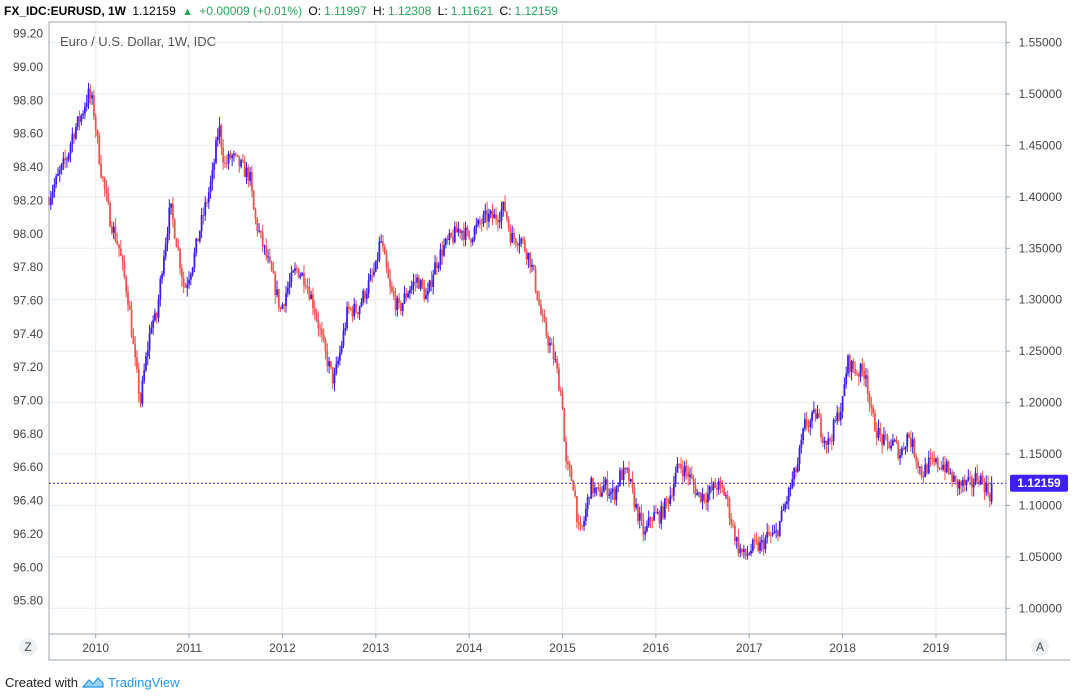 The height and width of the screenshot is (699, 1077). What do you see at coordinates (1040, 647) in the screenshot?
I see `auto-scale-right-button: A` at bounding box center [1040, 647].